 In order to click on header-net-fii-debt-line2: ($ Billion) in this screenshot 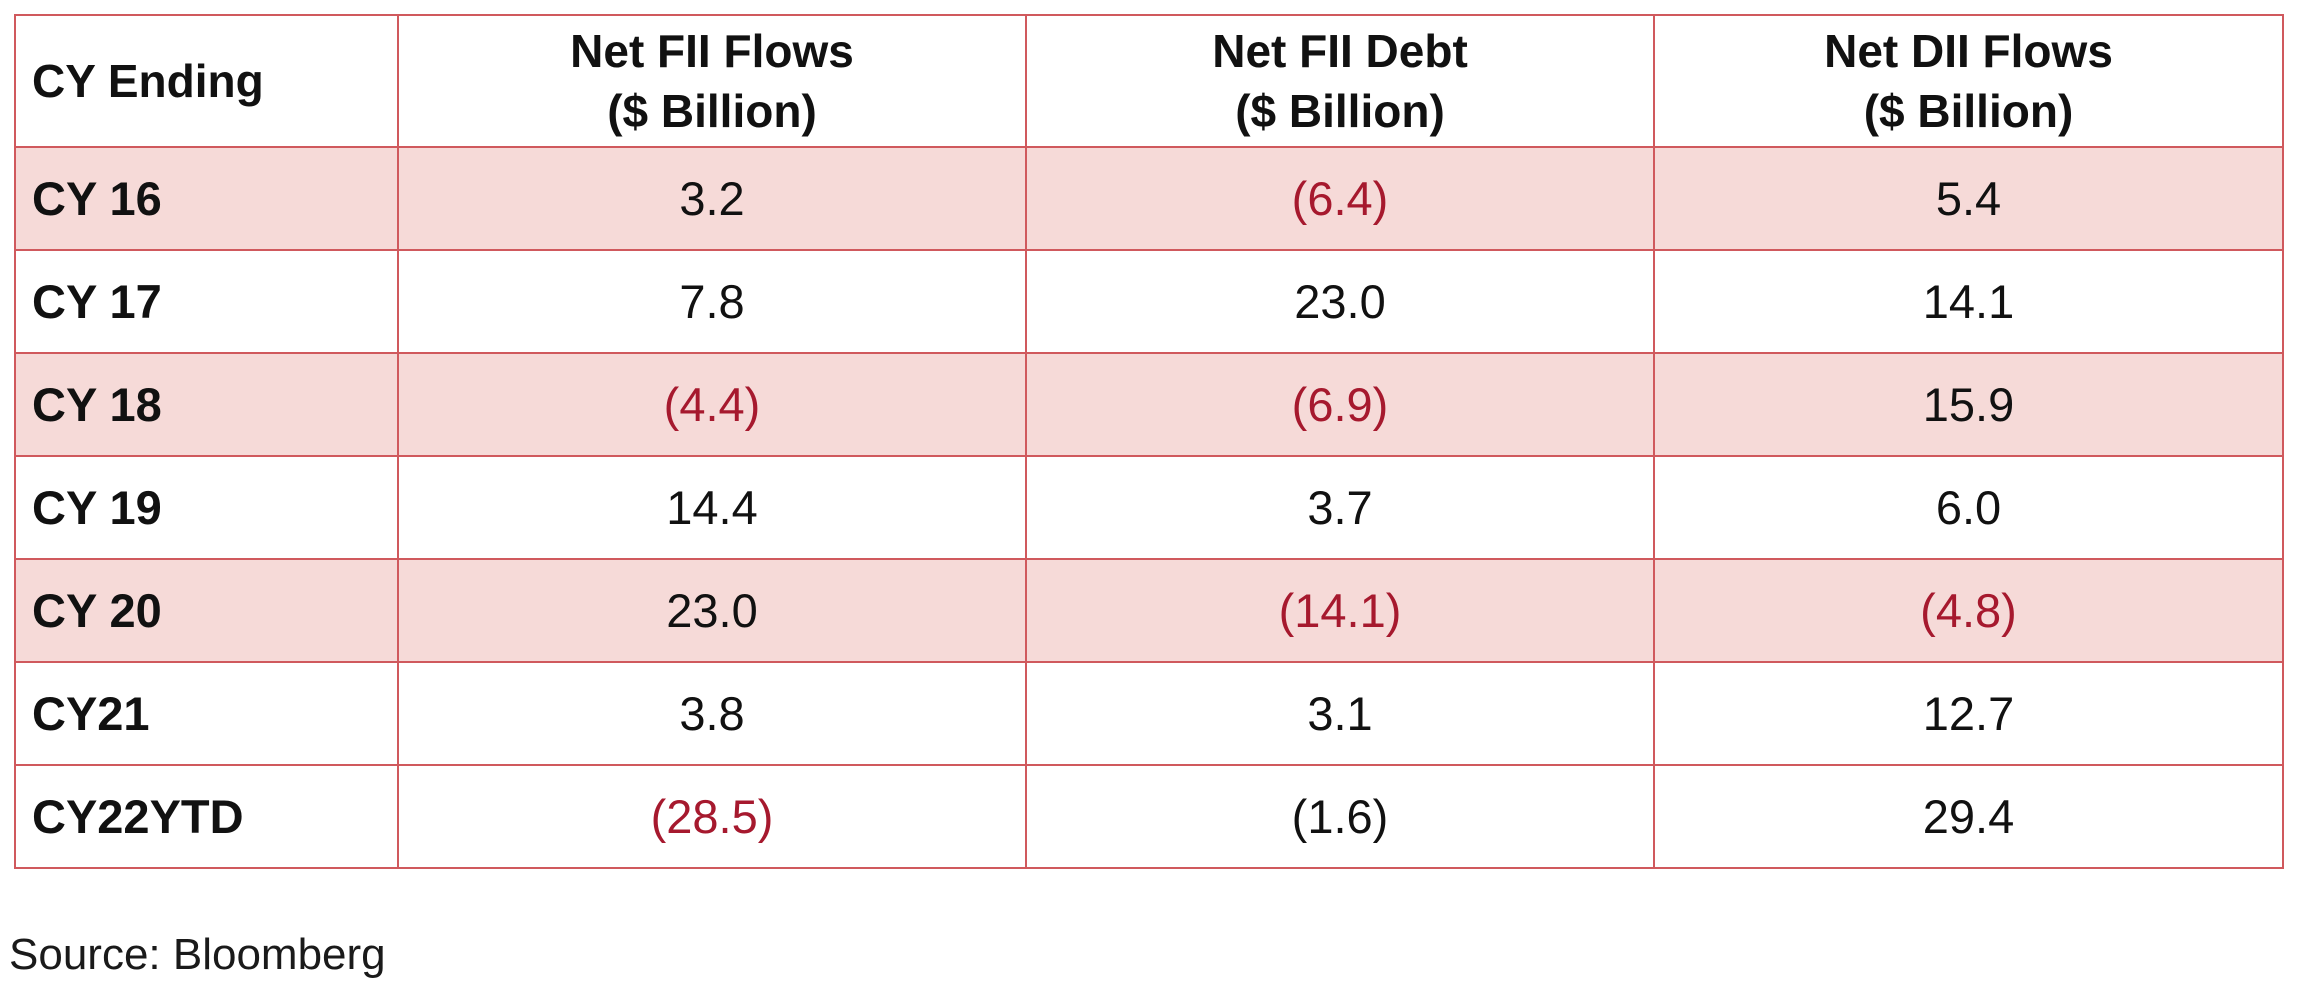, I will do `click(1340, 111)`.